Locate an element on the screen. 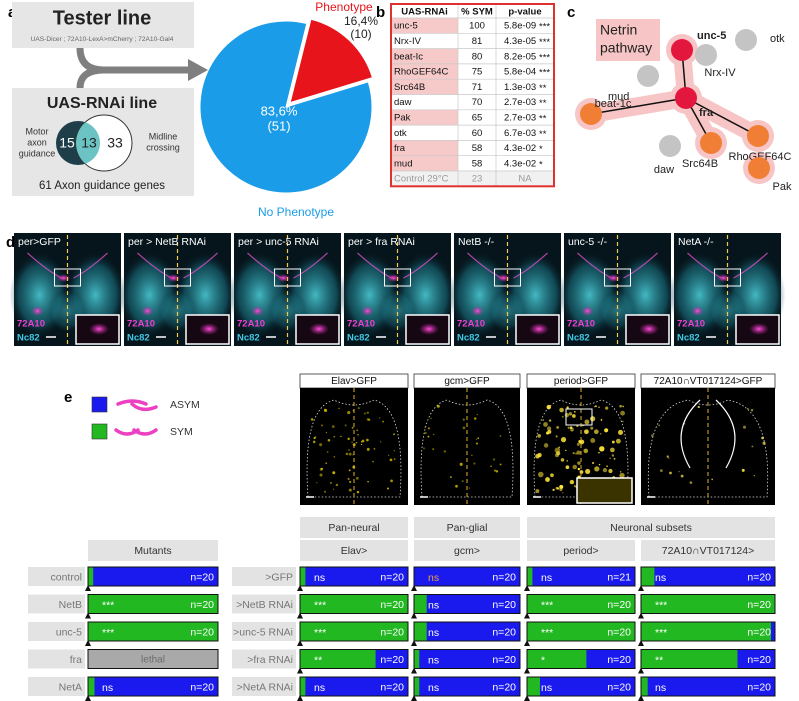 This screenshot has width=799, height=701. node-label: Src64B is located at coordinates (700, 164).